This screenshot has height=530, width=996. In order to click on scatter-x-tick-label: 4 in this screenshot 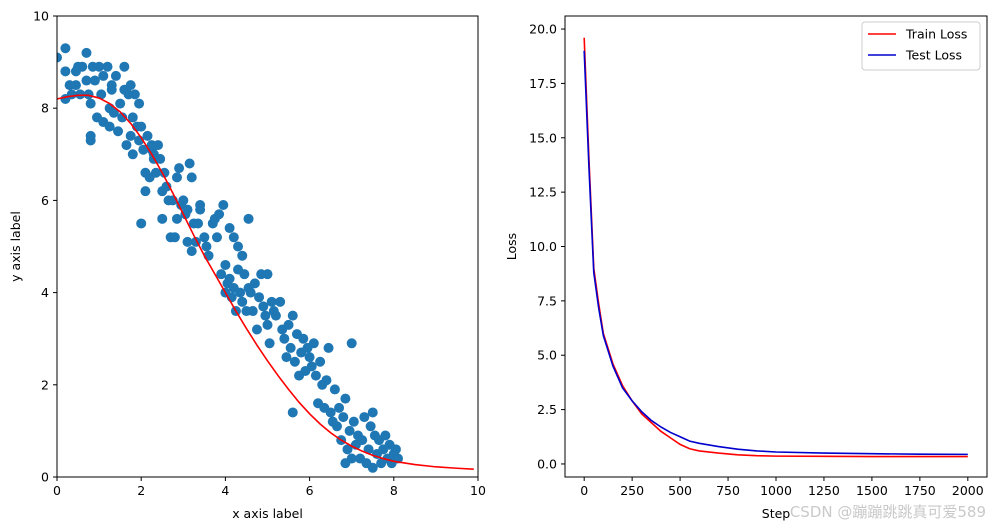, I will do `click(225, 490)`.